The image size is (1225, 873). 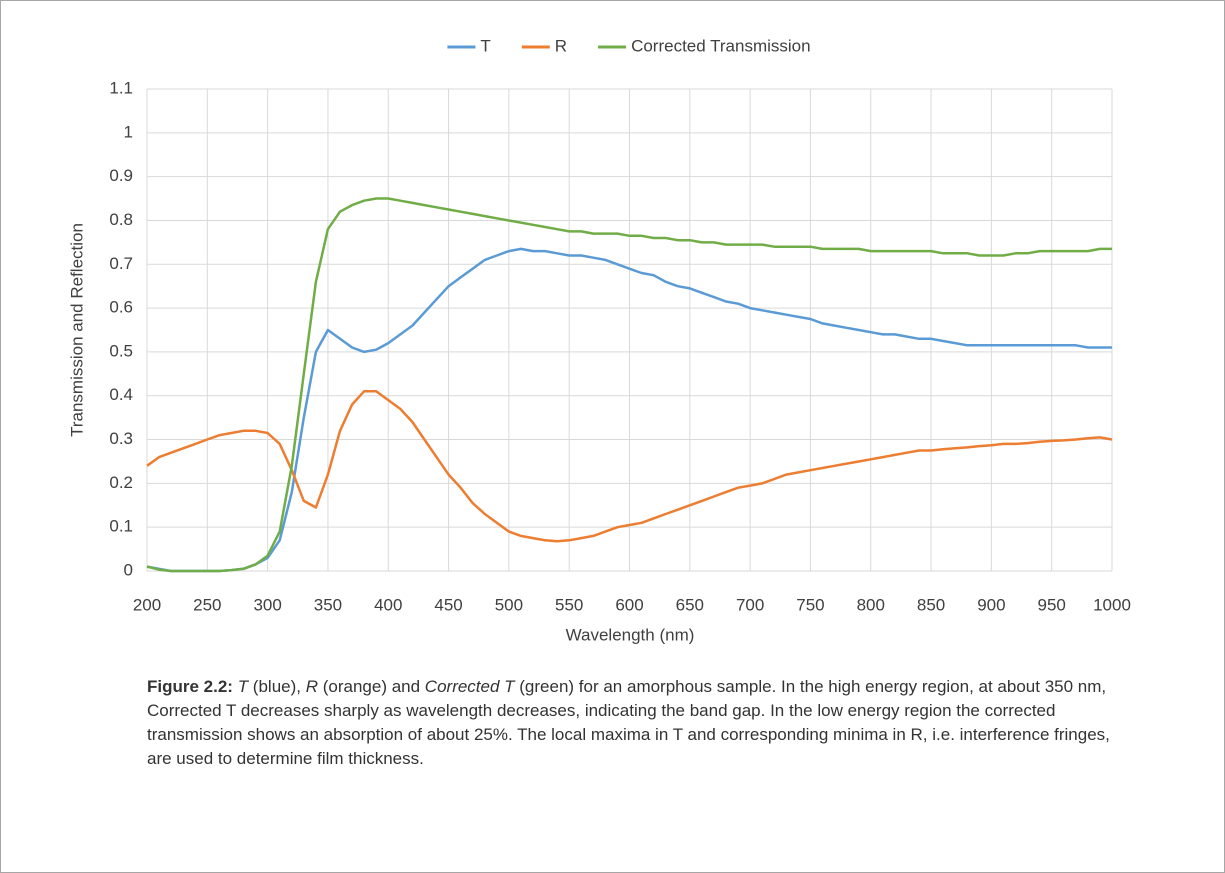 I want to click on x-tick-label: 850, so click(x=931, y=604).